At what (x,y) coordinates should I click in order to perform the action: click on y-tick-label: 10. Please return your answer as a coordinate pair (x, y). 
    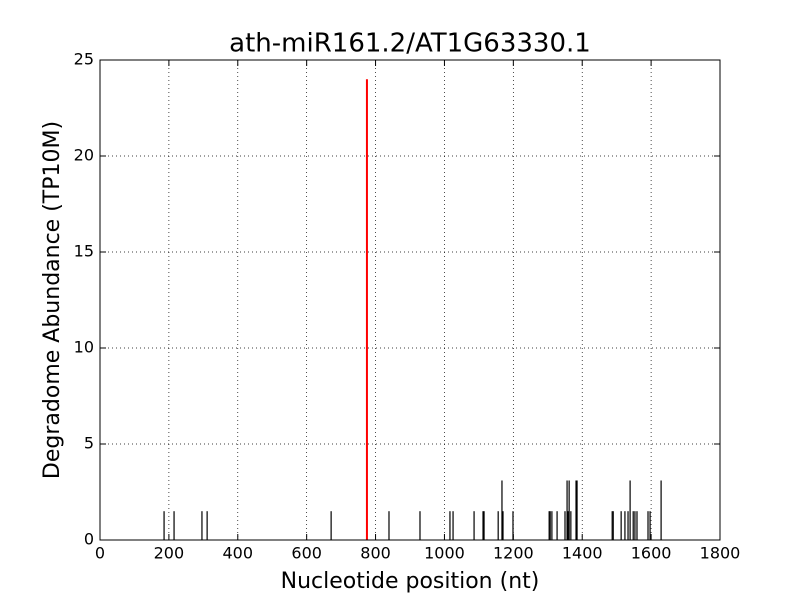
    Looking at the image, I should click on (84, 347).